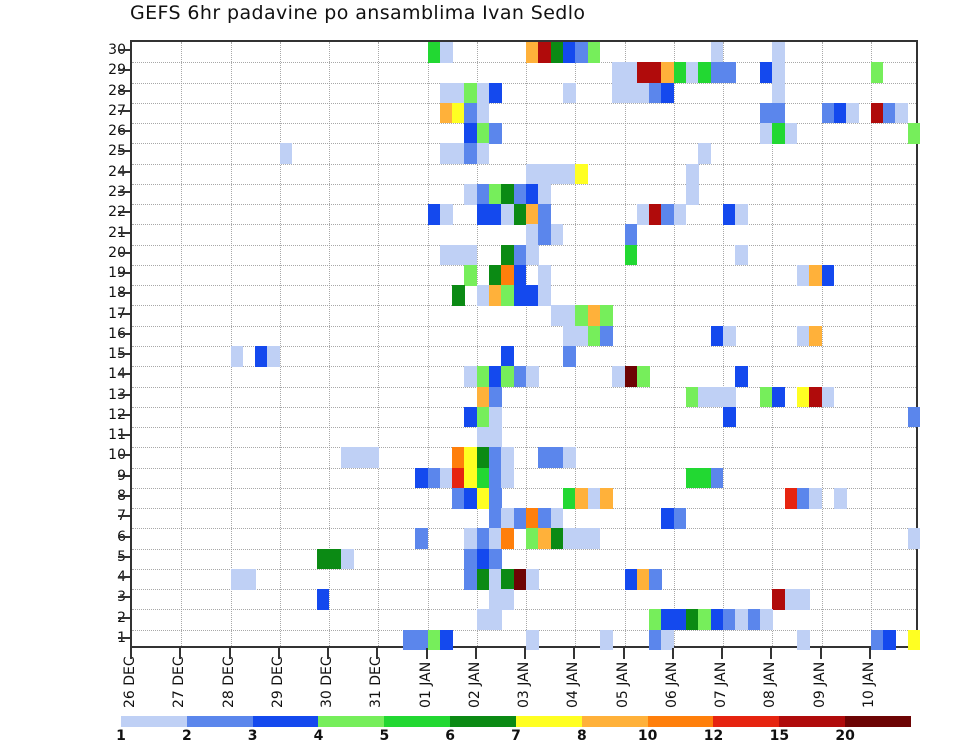 This screenshot has width=960, height=744. I want to click on colorbar-tick-label: 1, so click(121, 736).